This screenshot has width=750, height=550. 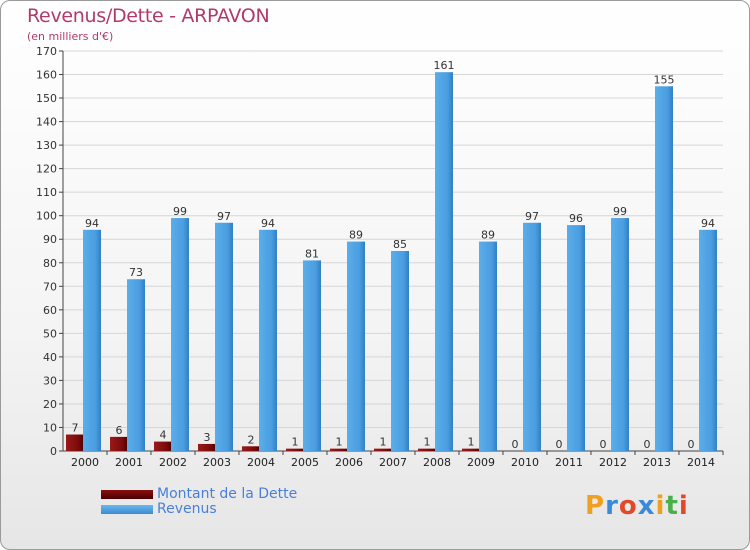 I want to click on data-label-revenus-2011: 96, so click(x=576, y=218).